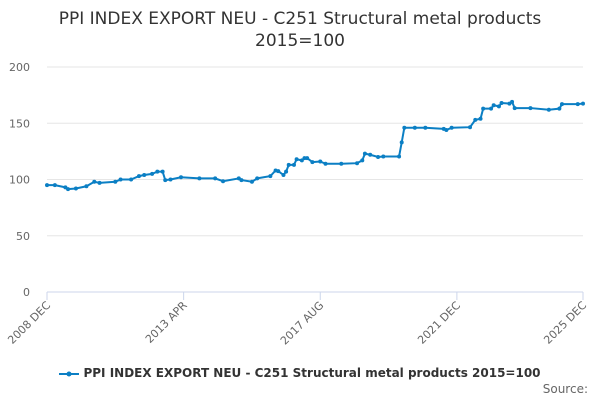 The height and width of the screenshot is (400, 600). Describe the element at coordinates (166, 322) in the screenshot. I see `x-tick-label: 2013 APR` at that location.